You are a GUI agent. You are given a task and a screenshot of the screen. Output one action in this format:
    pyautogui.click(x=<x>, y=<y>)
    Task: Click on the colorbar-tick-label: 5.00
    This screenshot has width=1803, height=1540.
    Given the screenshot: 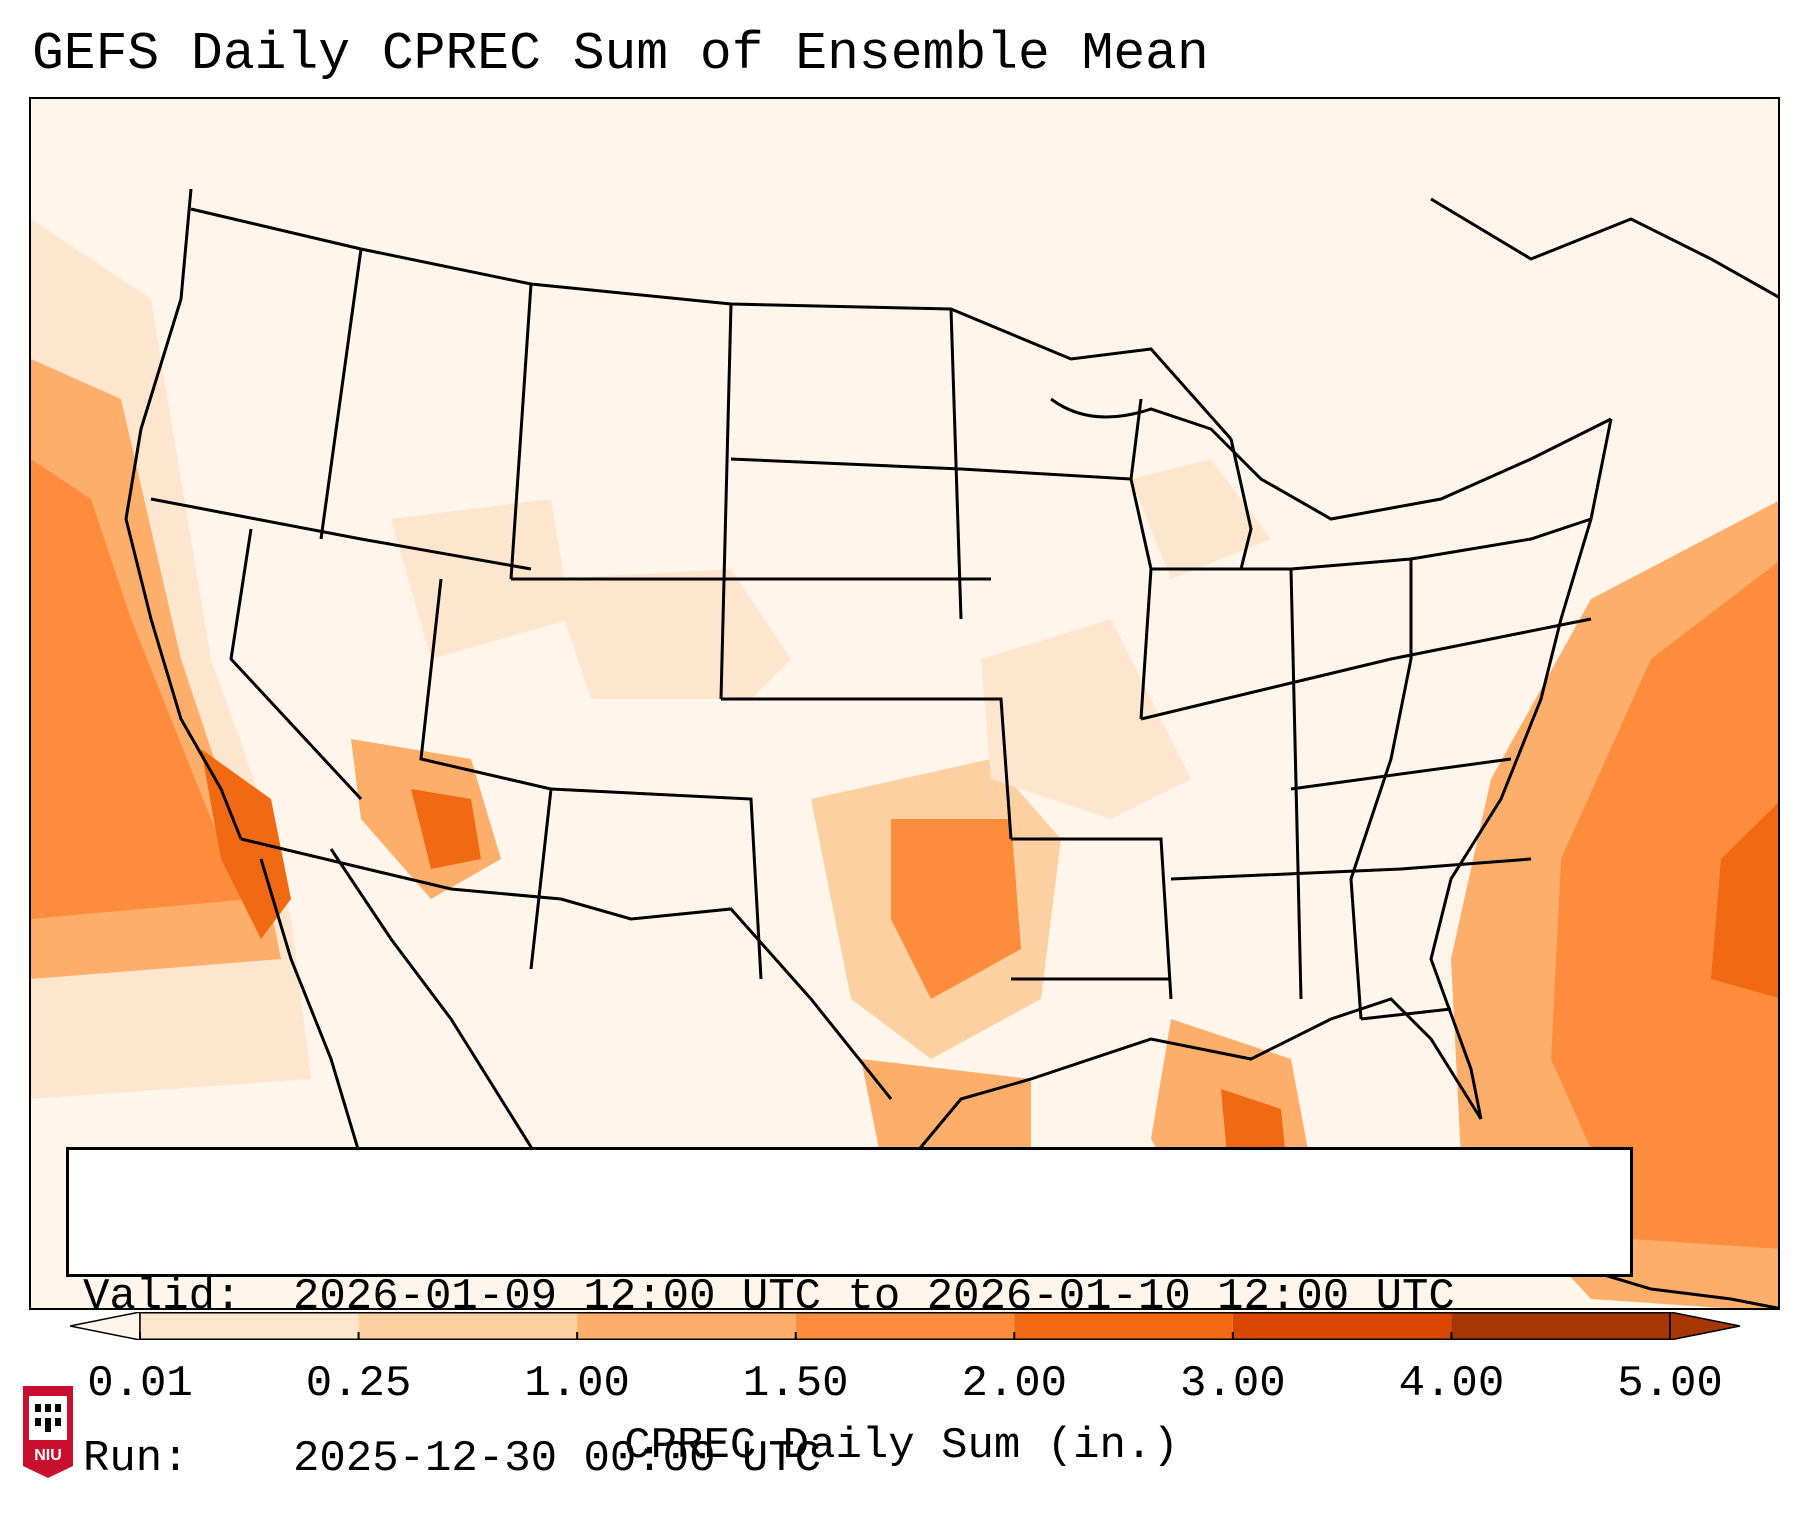 What is the action you would take?
    pyautogui.click(x=1670, y=1384)
    